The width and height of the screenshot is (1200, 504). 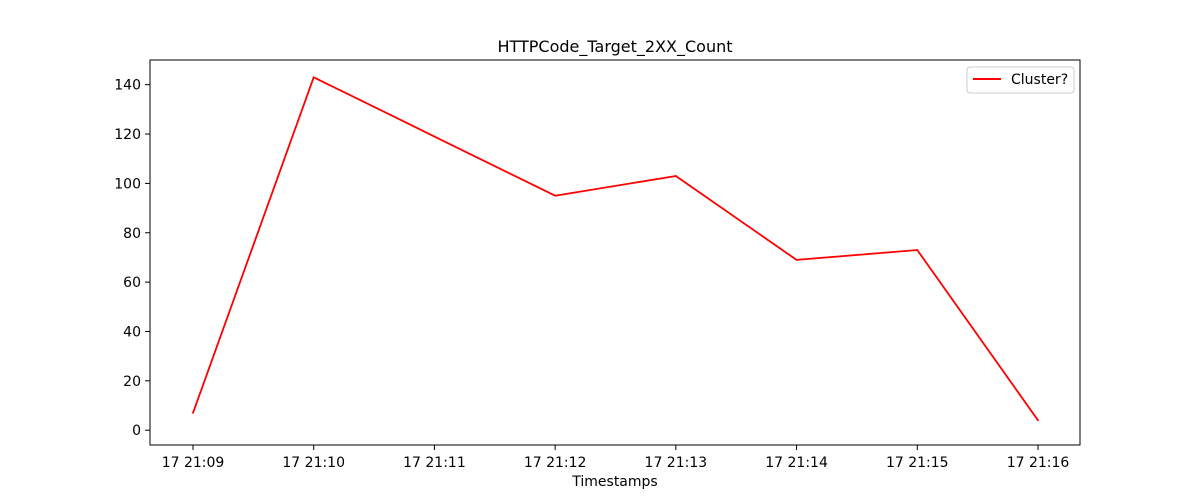 I want to click on x-axis-label: Timestamps, so click(x=614, y=482).